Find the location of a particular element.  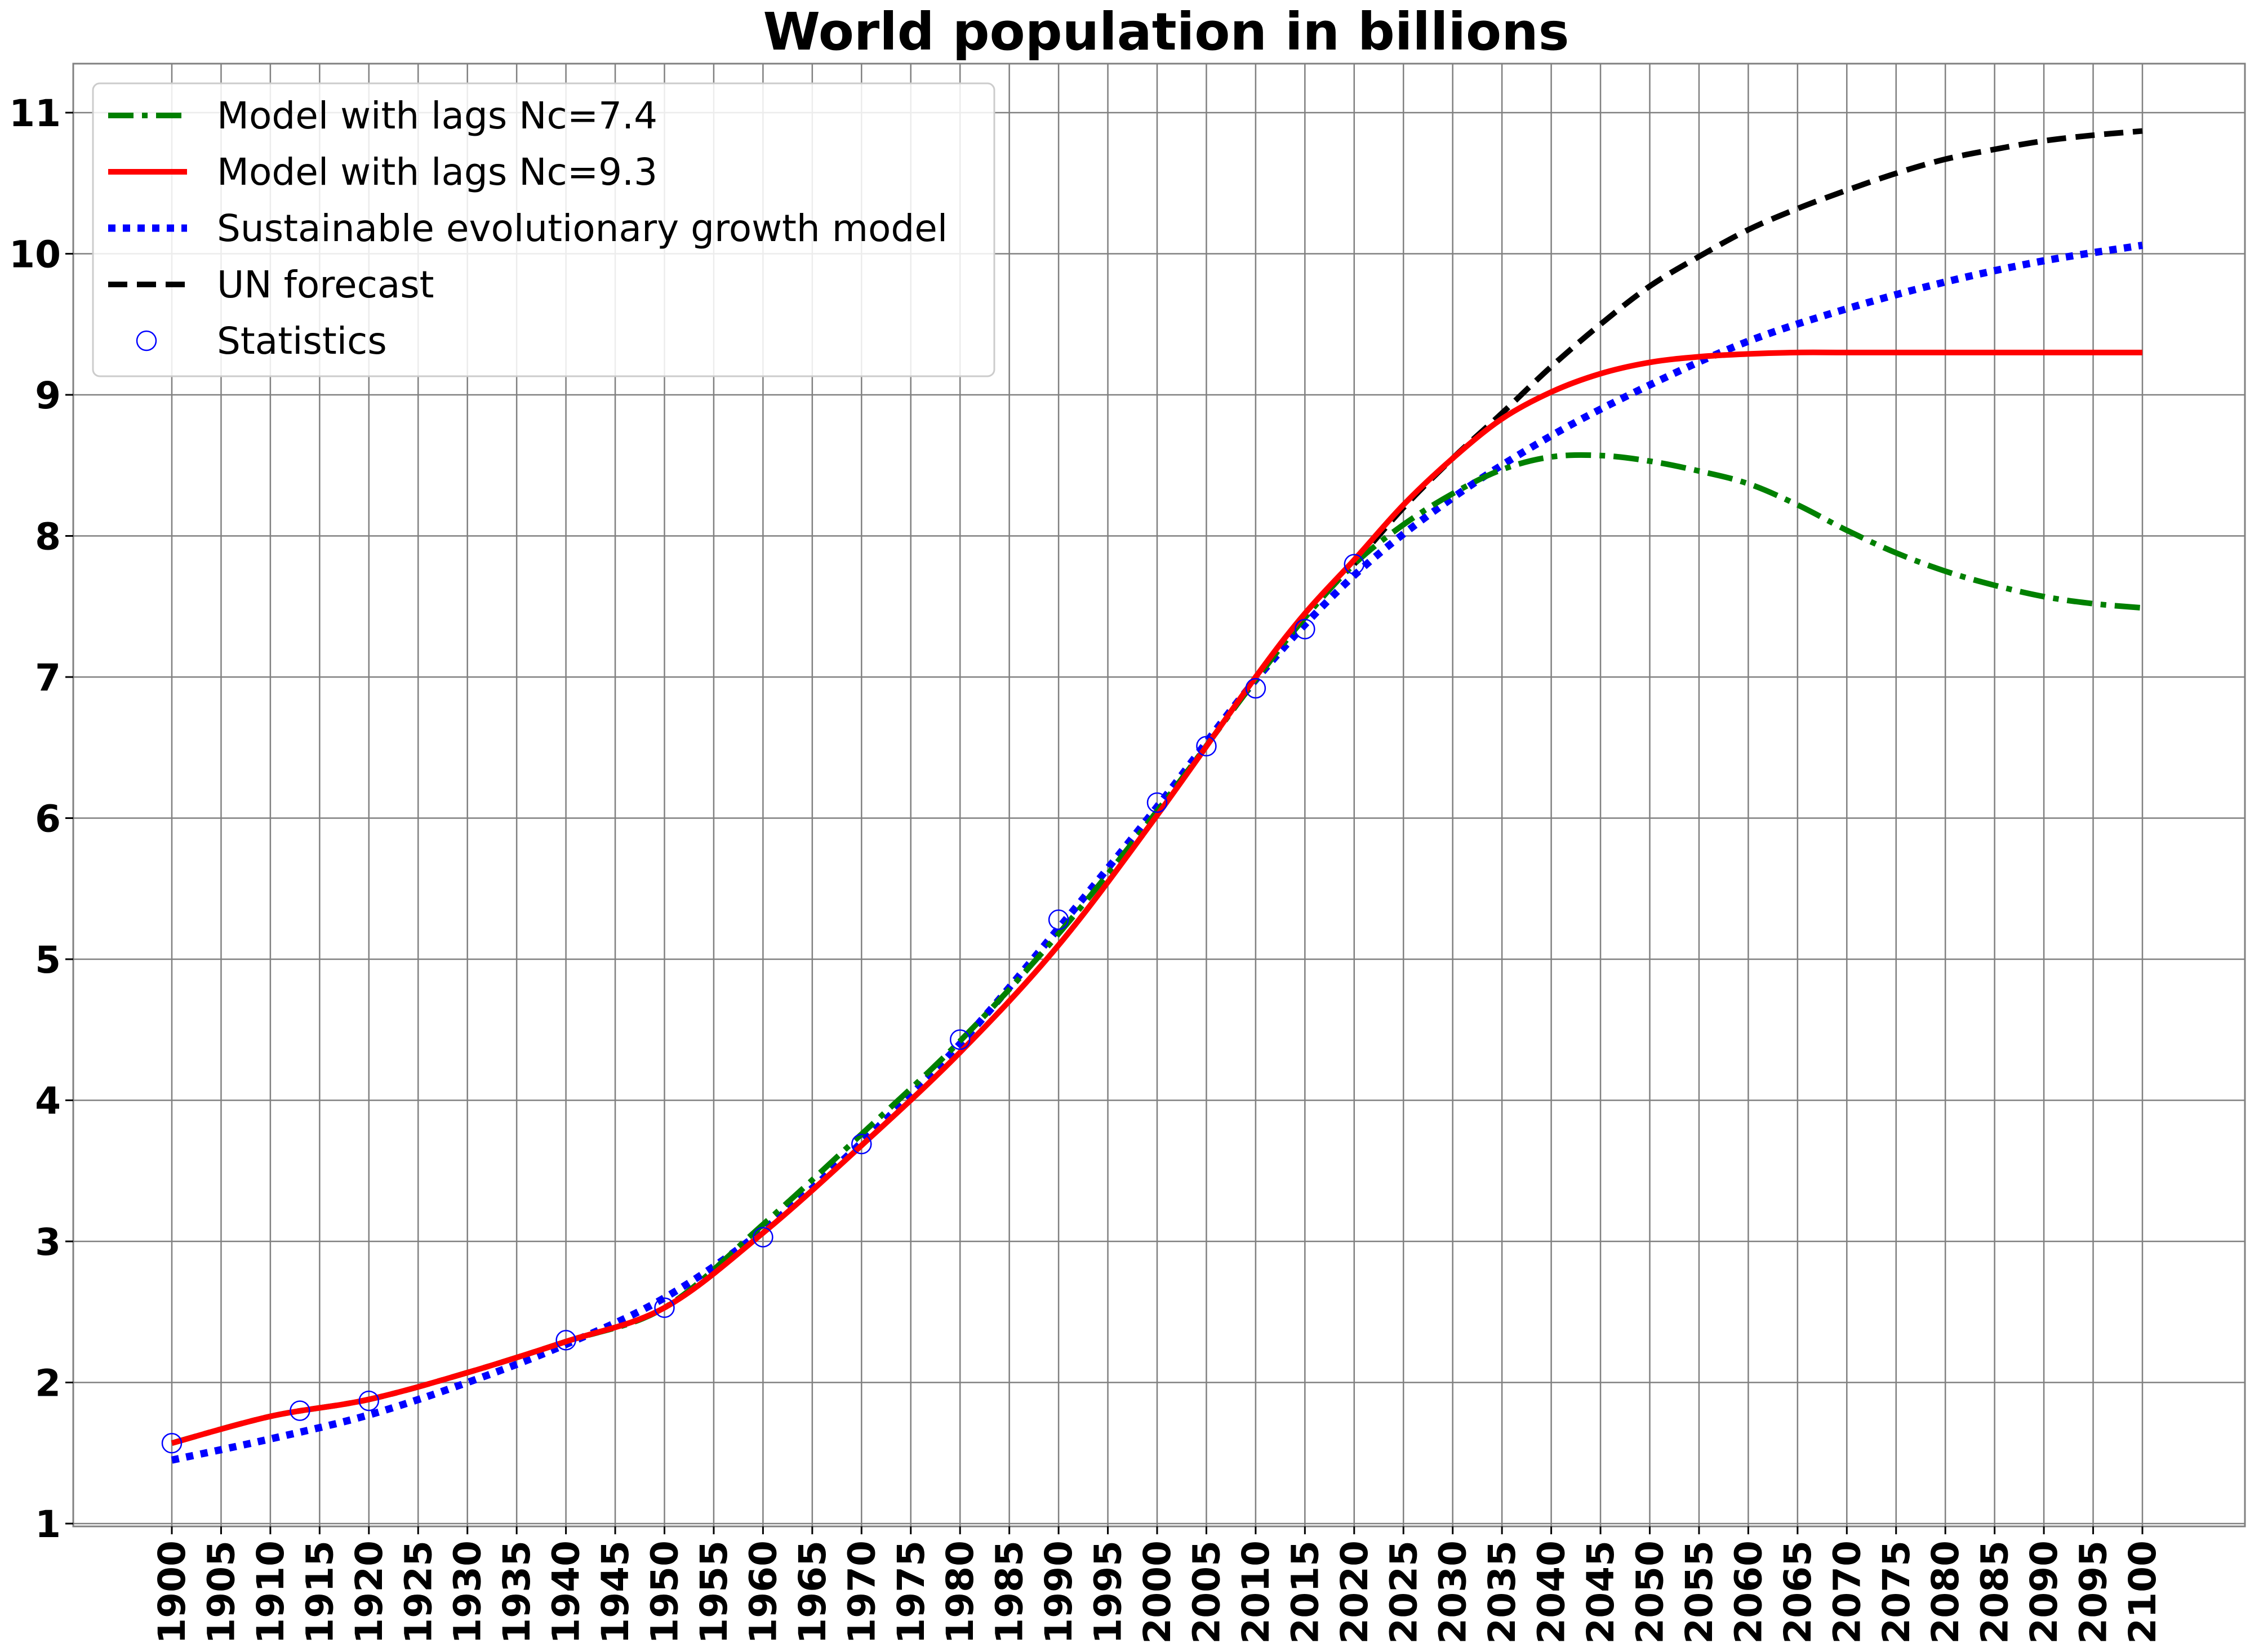

y-tick-label: 1 is located at coordinates (48, 1524).